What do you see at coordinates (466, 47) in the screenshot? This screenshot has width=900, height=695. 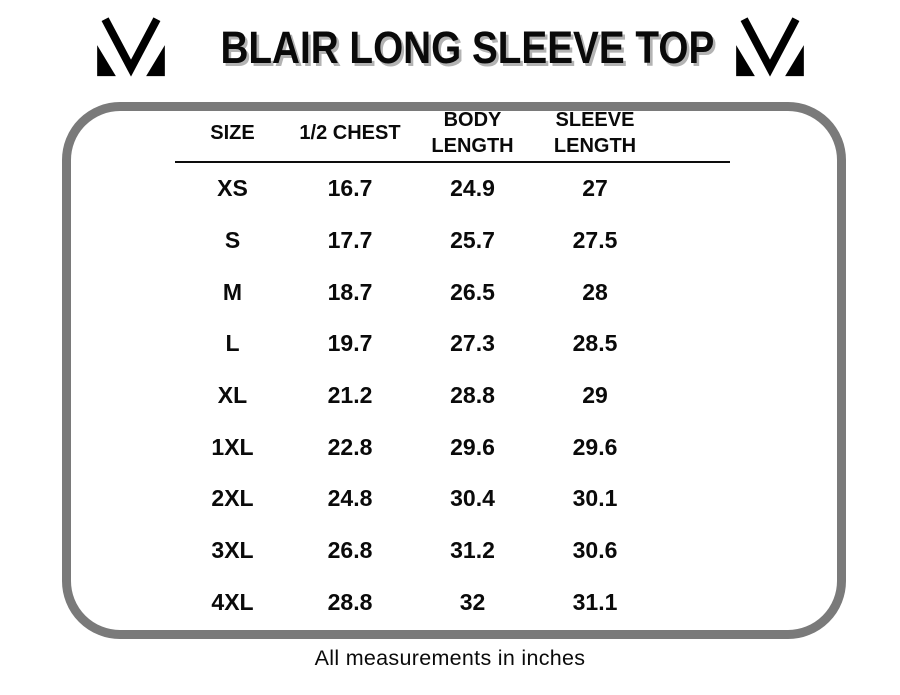 I see `page-title: BLAIR LONG SLEEVE TOP` at bounding box center [466, 47].